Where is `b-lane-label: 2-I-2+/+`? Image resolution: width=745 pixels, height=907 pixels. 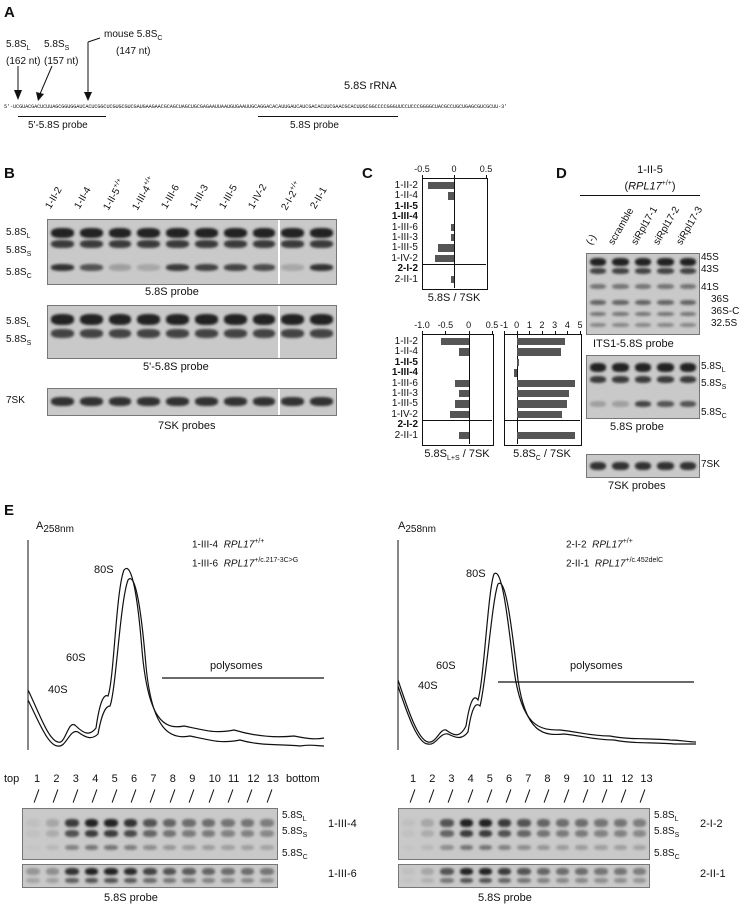
b-lane-label: 2-I-2+/+ is located at coordinates (289, 196).